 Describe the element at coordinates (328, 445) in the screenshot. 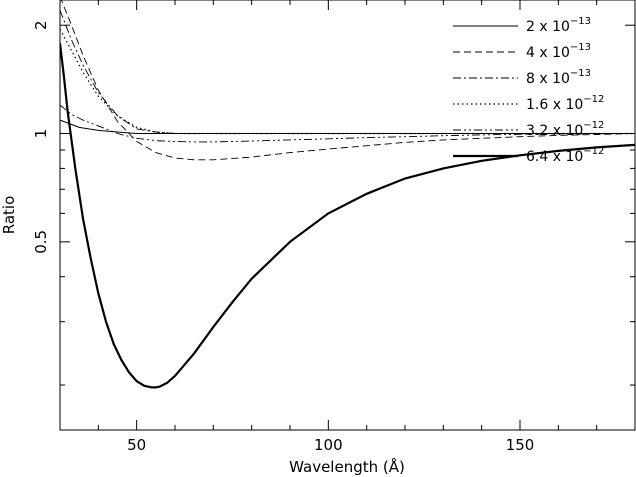

I see `x-tick-label: 100` at that location.